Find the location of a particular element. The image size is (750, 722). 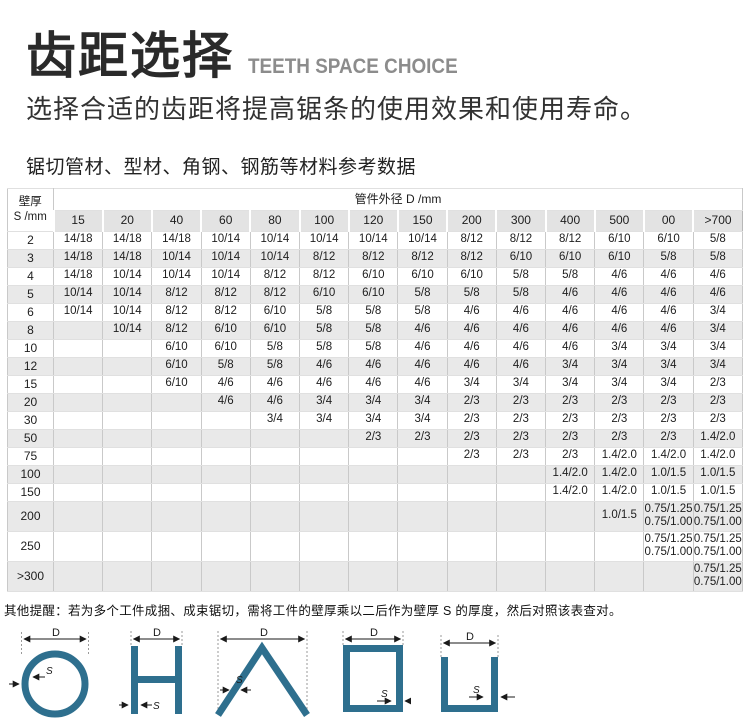

diameter-col-header: 80 is located at coordinates (274, 220).